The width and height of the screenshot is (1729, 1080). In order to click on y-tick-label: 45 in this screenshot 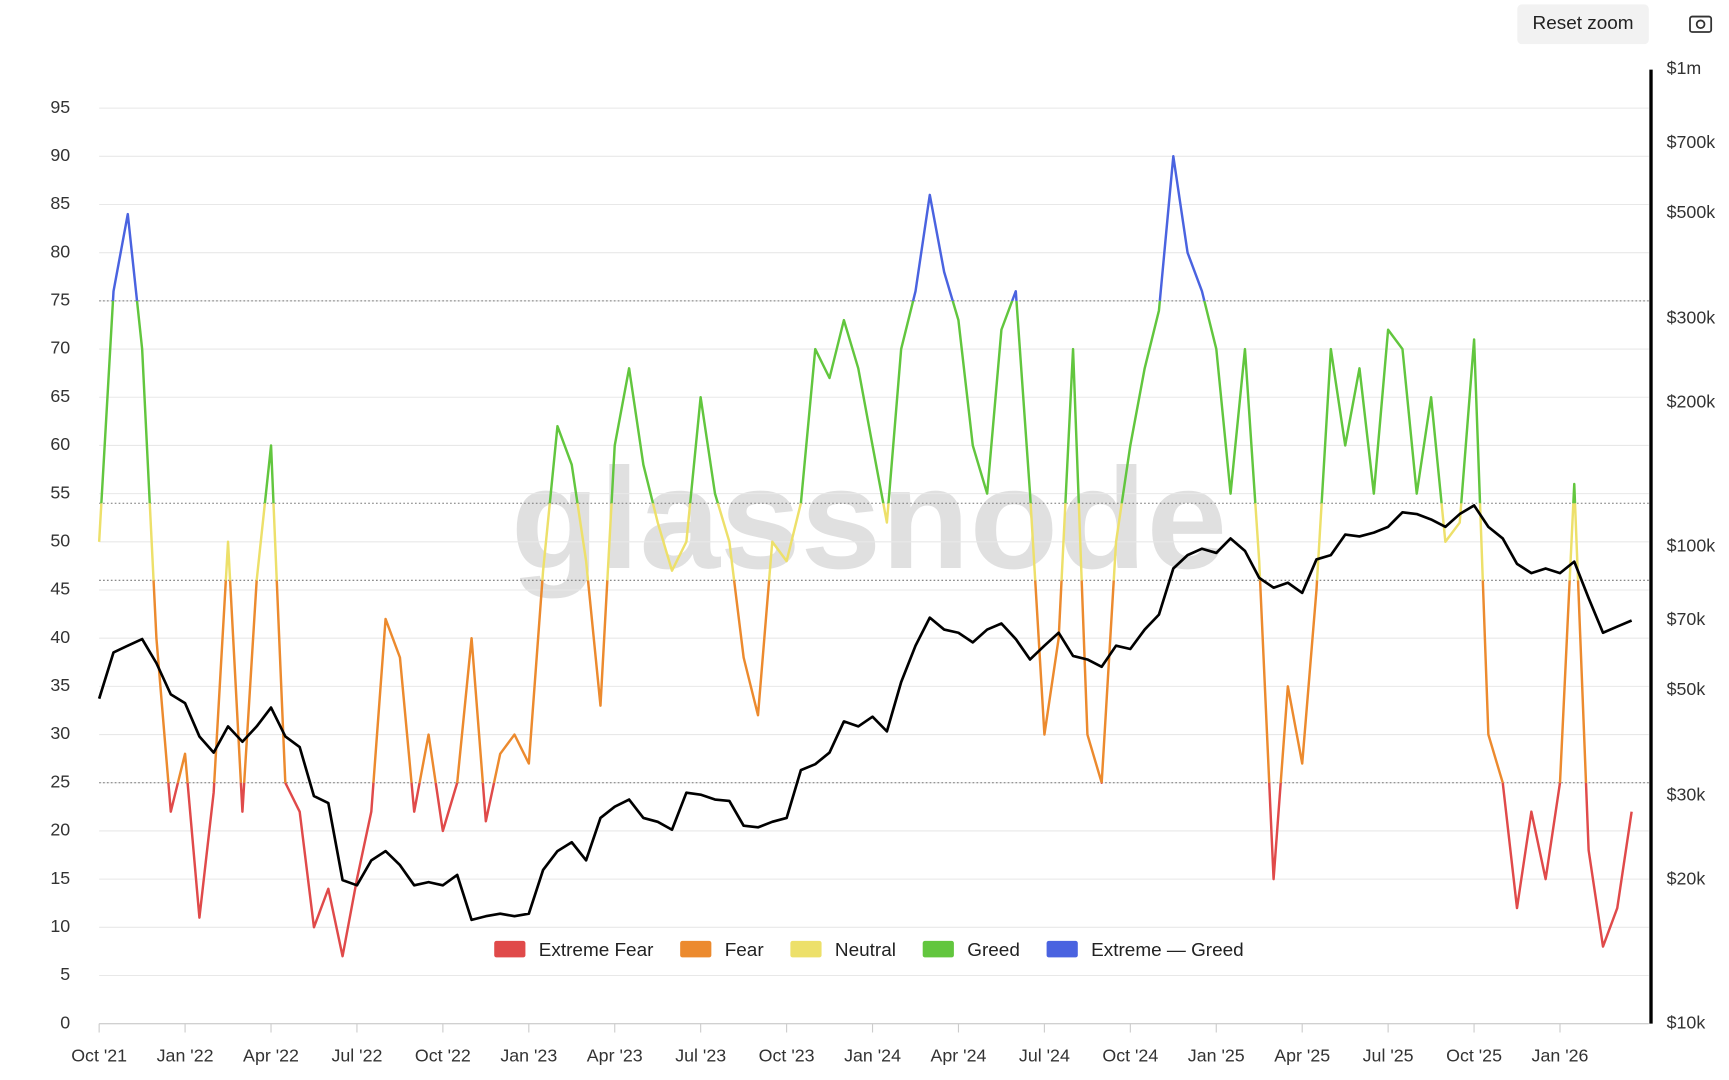, I will do `click(60, 589)`.